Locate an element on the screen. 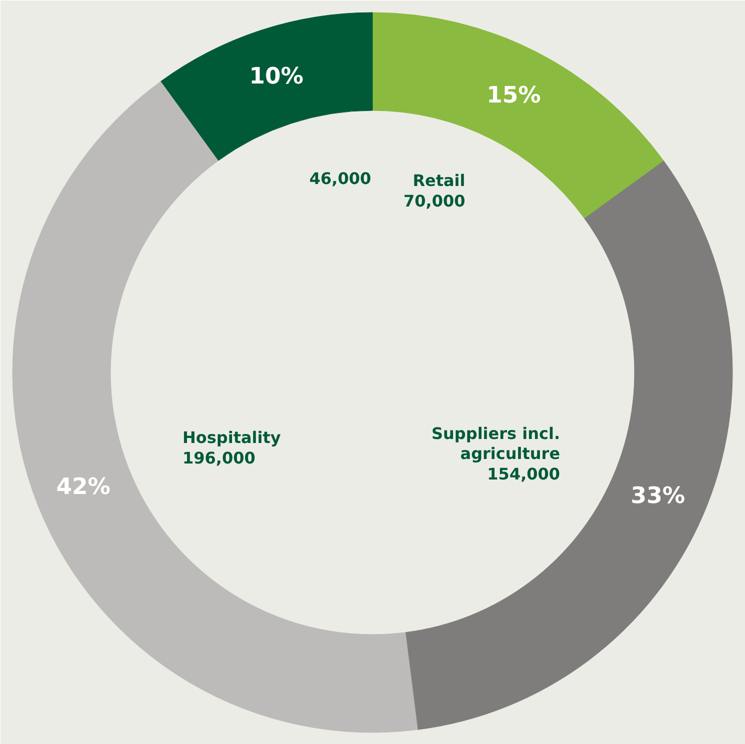 The width and height of the screenshot is (745, 744). data-label: 33% is located at coordinates (658, 496).